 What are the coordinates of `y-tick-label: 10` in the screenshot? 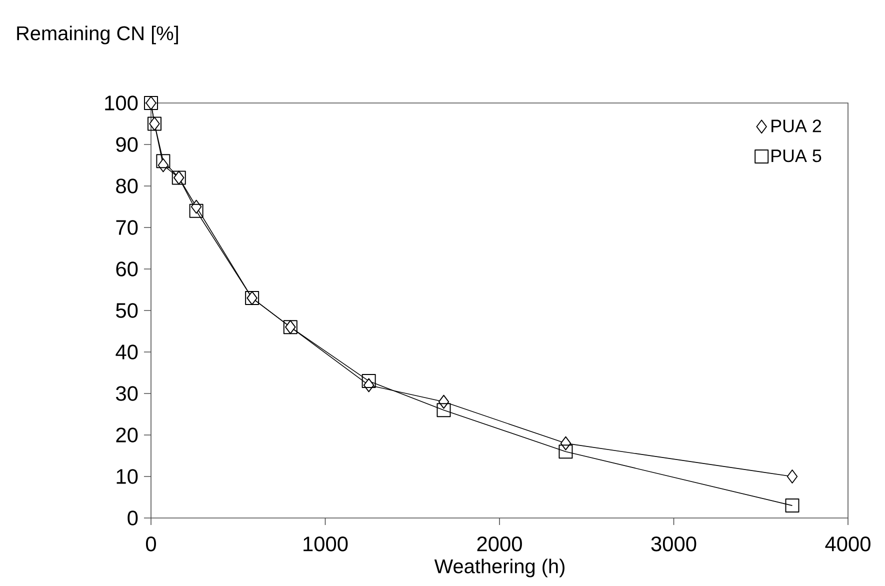 It's located at (127, 476).